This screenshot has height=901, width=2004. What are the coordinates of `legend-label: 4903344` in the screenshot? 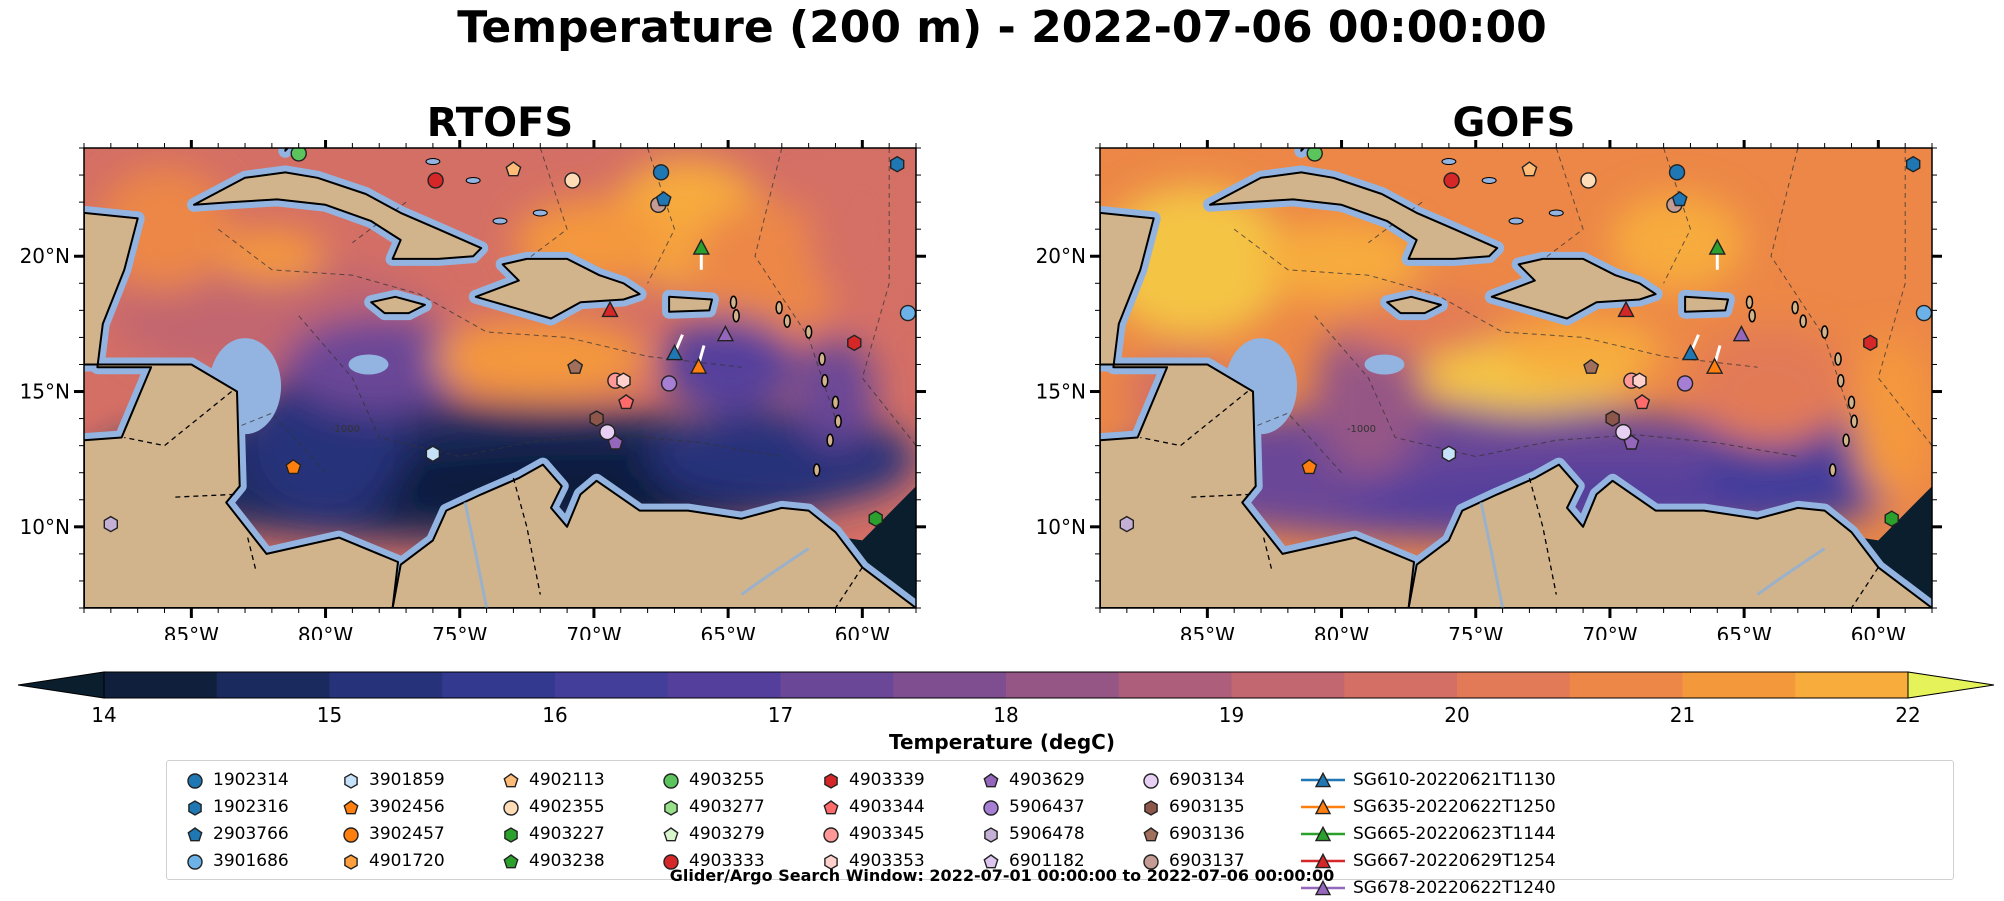 It's located at (887, 807).